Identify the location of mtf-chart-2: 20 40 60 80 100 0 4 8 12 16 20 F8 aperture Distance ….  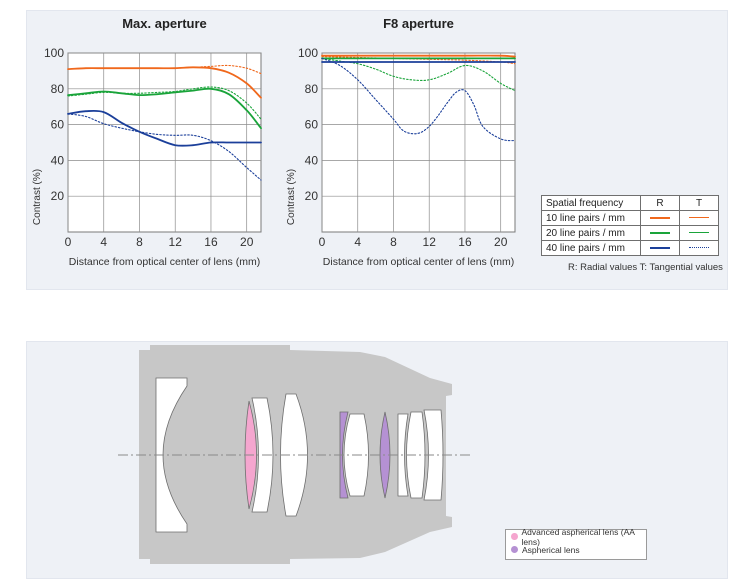
(401, 142).